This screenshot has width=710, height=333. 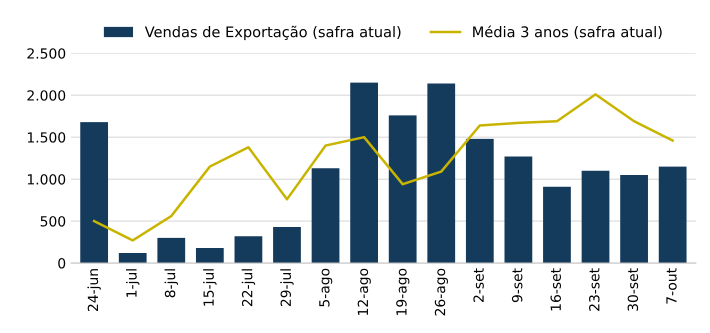 What do you see at coordinates (133, 283) in the screenshot?
I see `x-tick-label: 1-jul` at bounding box center [133, 283].